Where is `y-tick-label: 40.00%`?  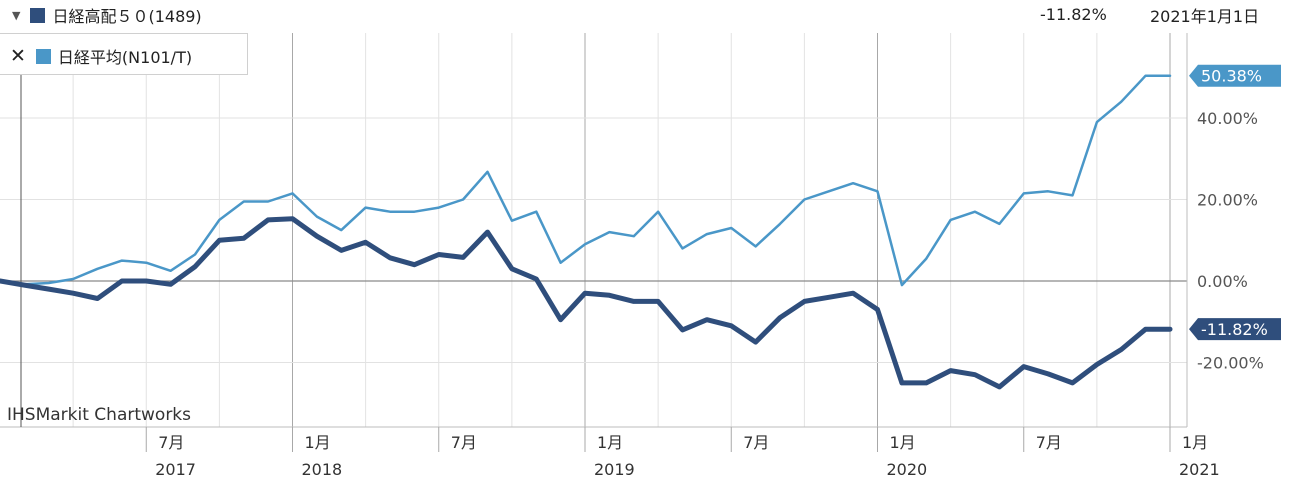
y-tick-label: 40.00% is located at coordinates (1227, 118).